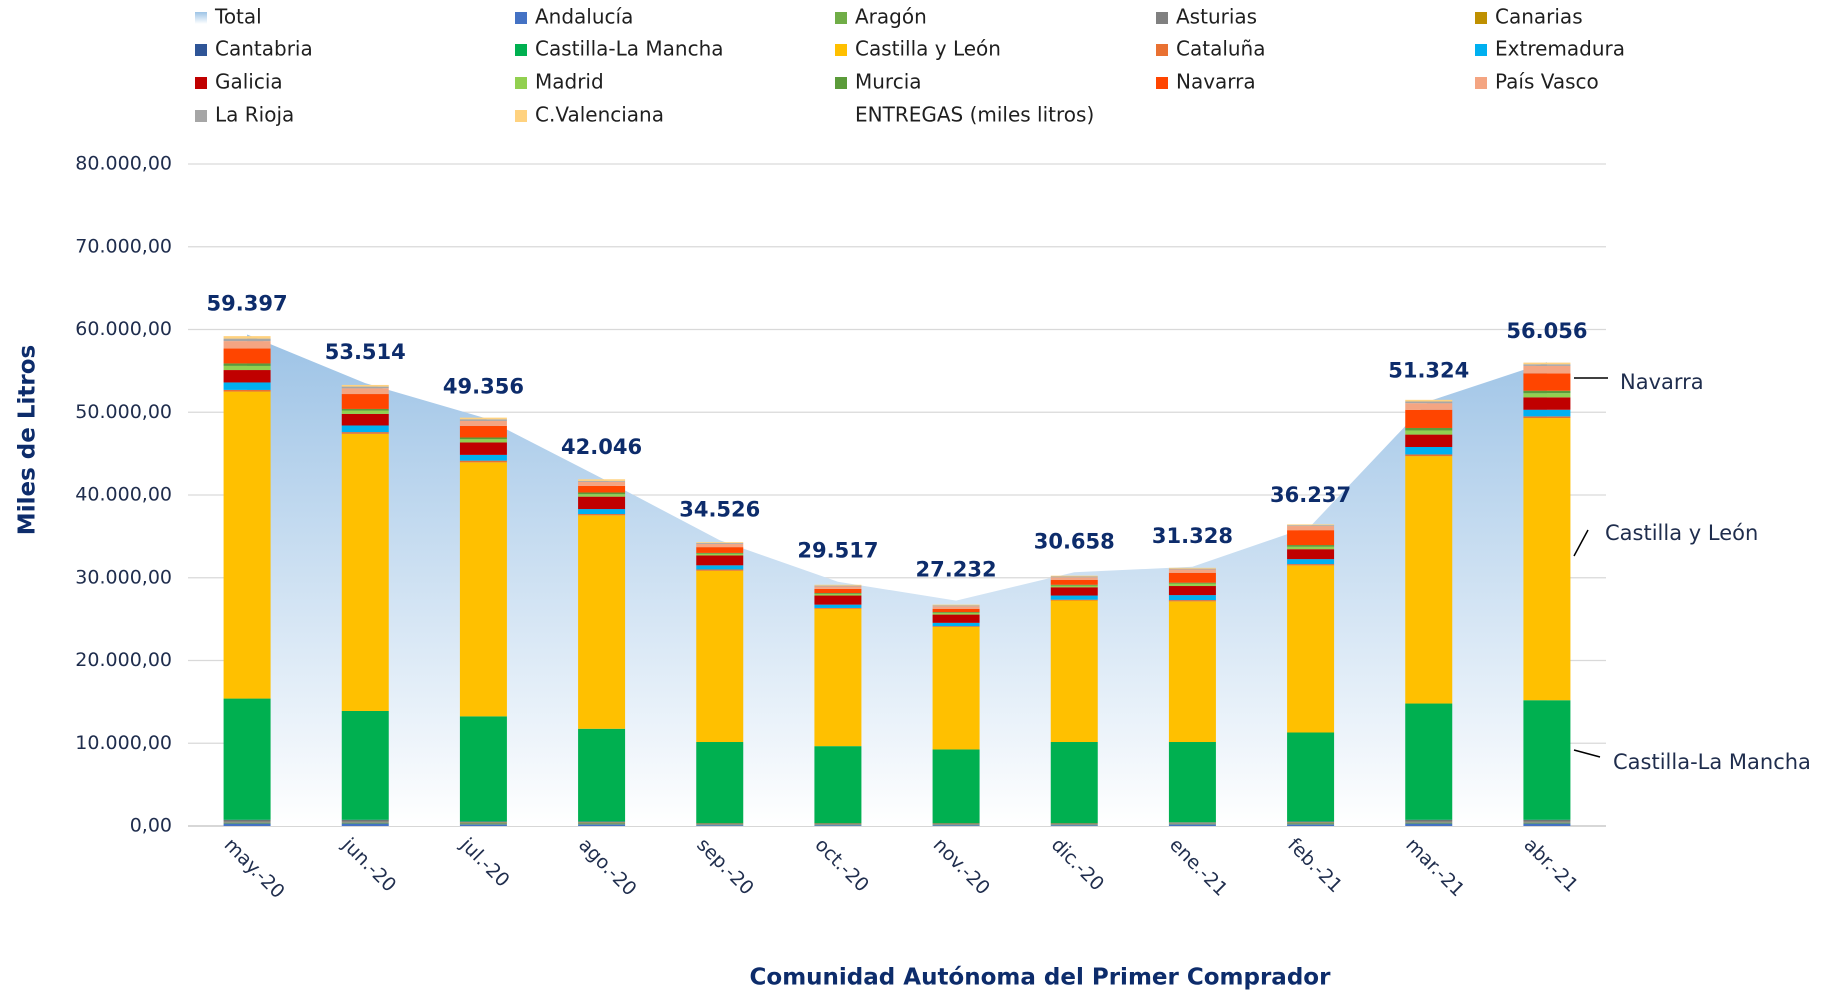 This screenshot has width=1829, height=992. Describe the element at coordinates (1546, 331) in the screenshot. I see `data-label: 56.056` at that location.